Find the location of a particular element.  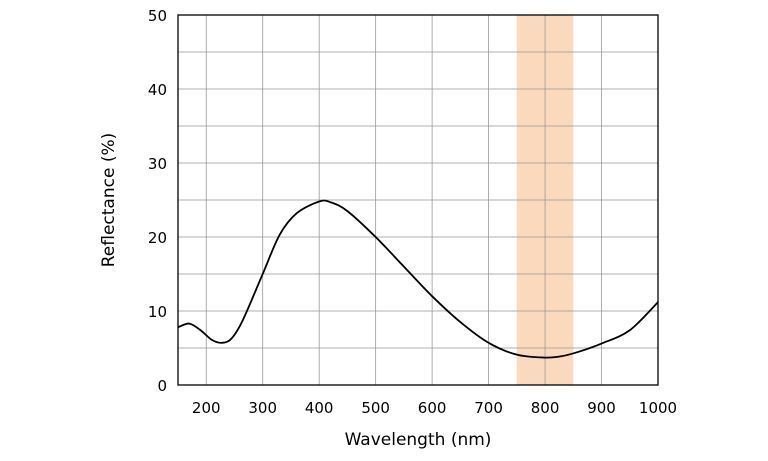

y-axis-label: Reflectance (%) is located at coordinates (109, 200).